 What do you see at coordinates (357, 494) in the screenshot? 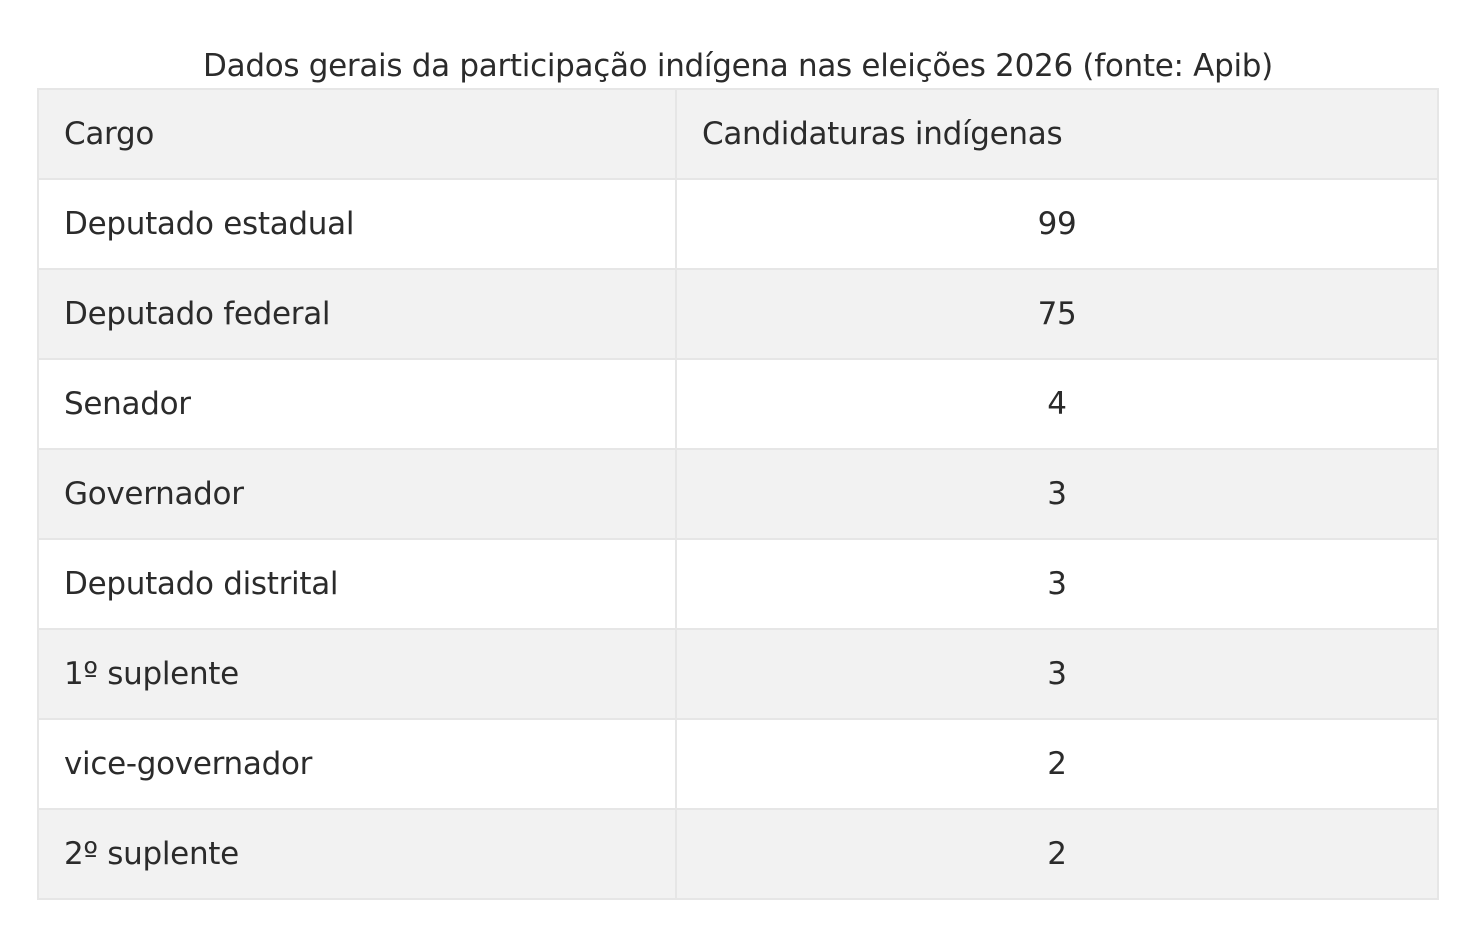
I see `cargo-cell: Governador` at bounding box center [357, 494].